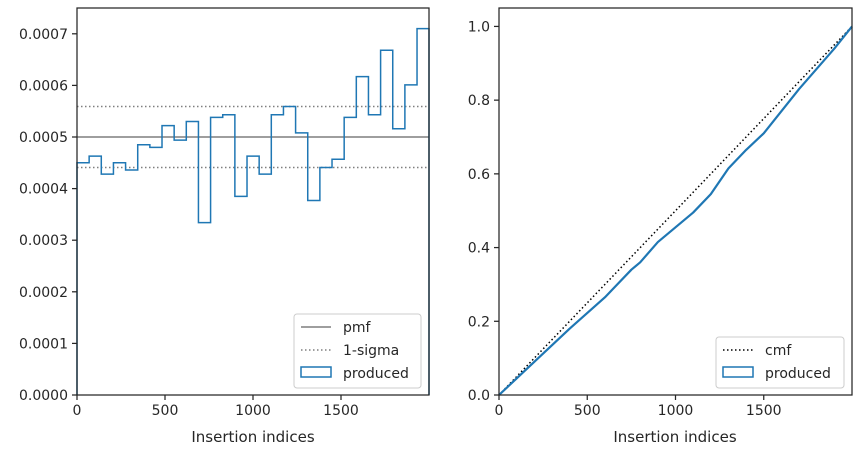  Describe the element at coordinates (77, 411) in the screenshot. I see `pmf-x-tick-label: 0` at that location.